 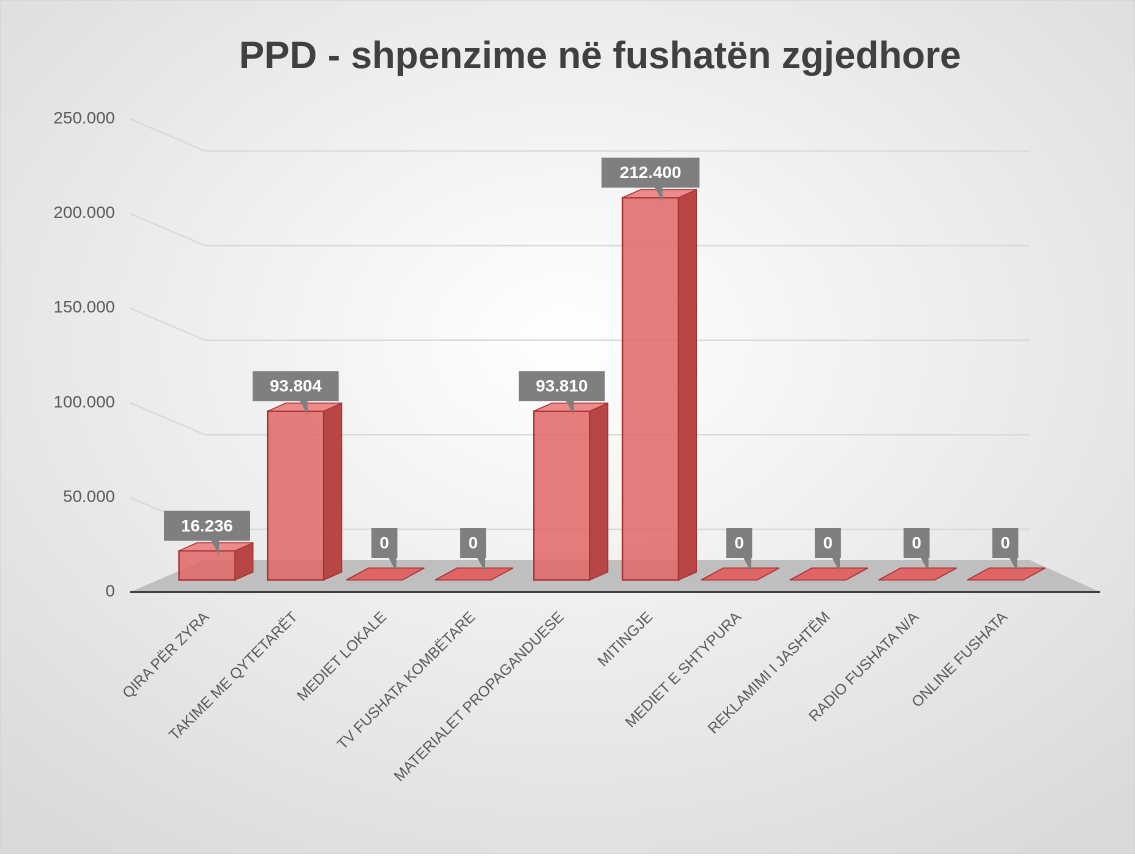 I want to click on chart-title: PPD - shpenzime në fushatën zgjedhore, so click(x=600, y=56).